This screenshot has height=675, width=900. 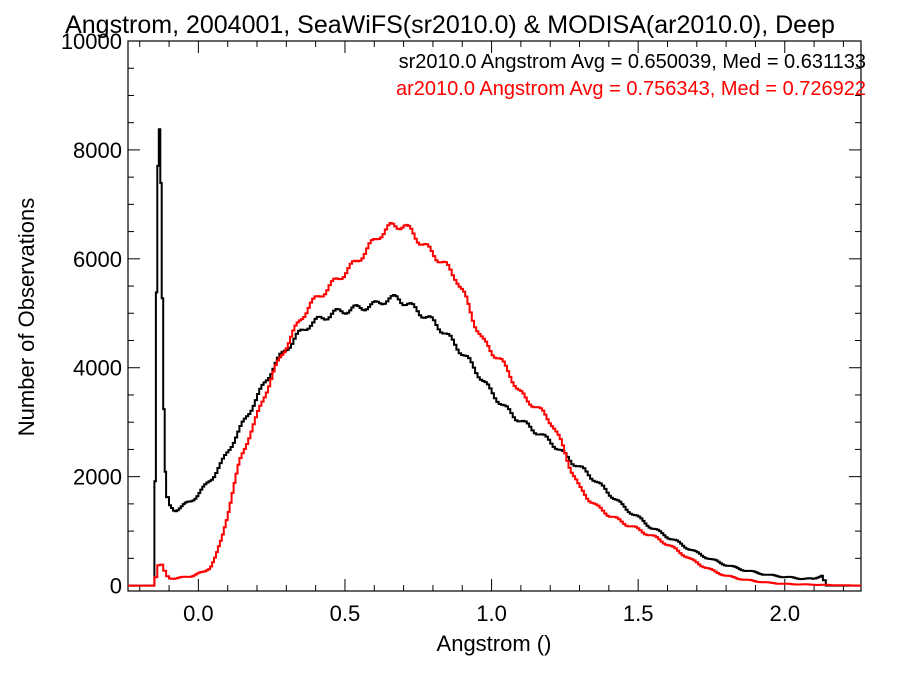 What do you see at coordinates (97, 150) in the screenshot?
I see `y-tick-label: 8000` at bounding box center [97, 150].